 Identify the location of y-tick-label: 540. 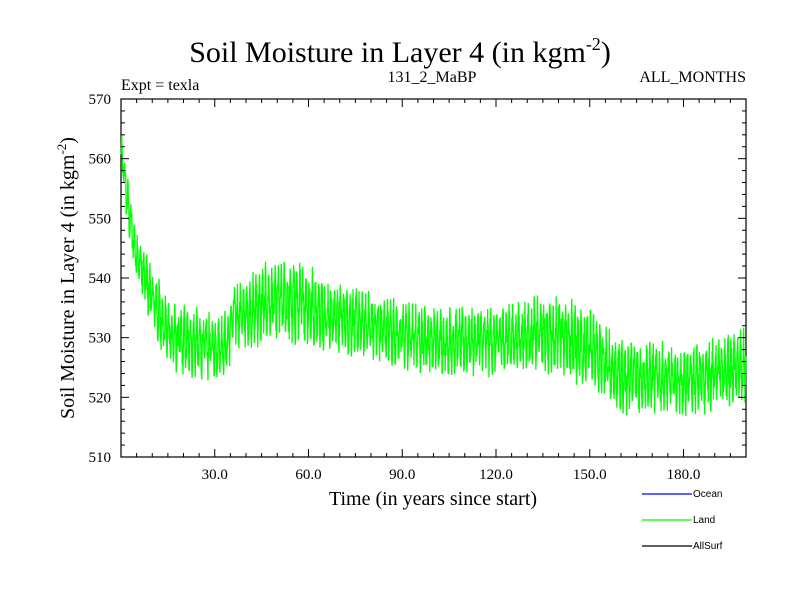
(100, 279).